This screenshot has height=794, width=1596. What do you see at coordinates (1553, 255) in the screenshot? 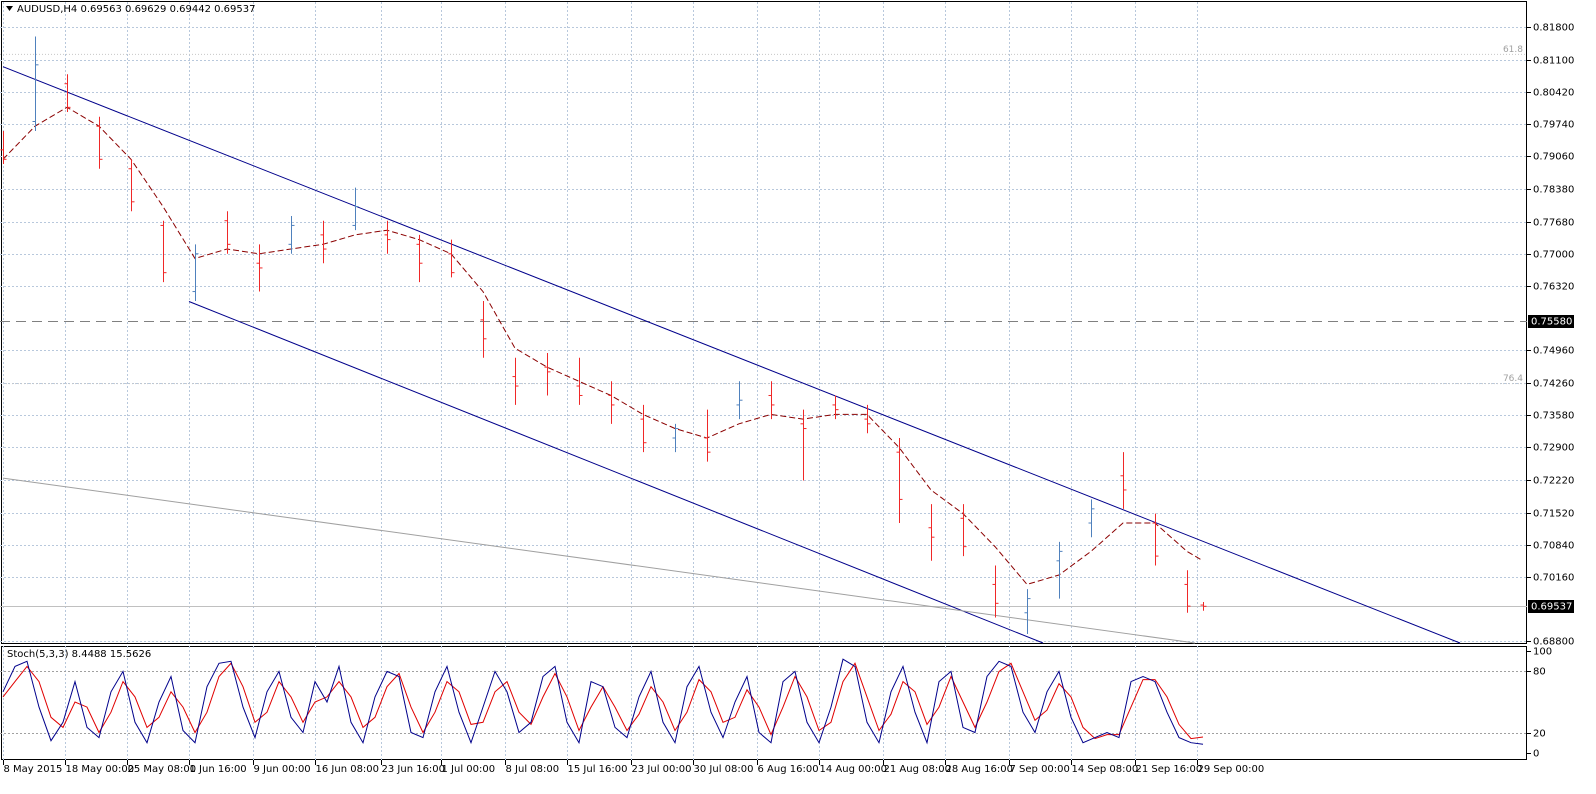
I see `y-tick-label: 0.77000` at bounding box center [1553, 255].